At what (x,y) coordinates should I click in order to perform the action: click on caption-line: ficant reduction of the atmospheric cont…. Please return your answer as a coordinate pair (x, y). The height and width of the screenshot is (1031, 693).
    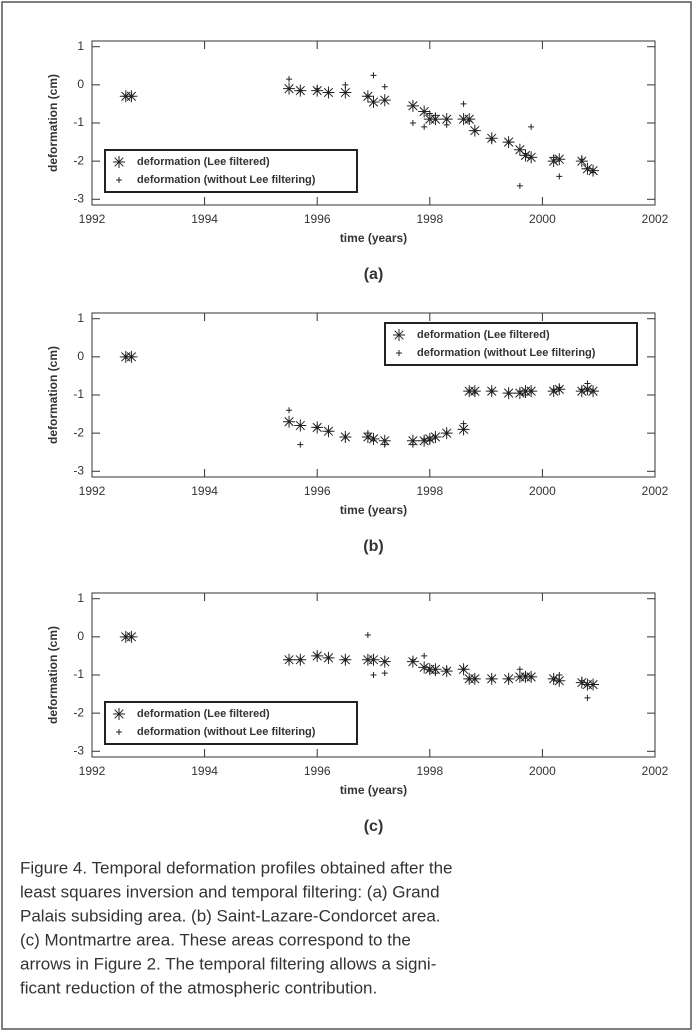
    Looking at the image, I should click on (198, 987).